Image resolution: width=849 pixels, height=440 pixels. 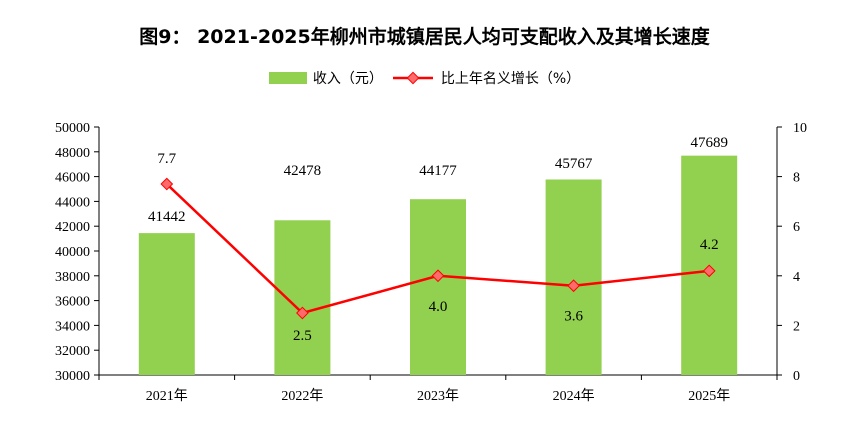 I want to click on x-axis-category-label: 2024年, so click(x=574, y=396).